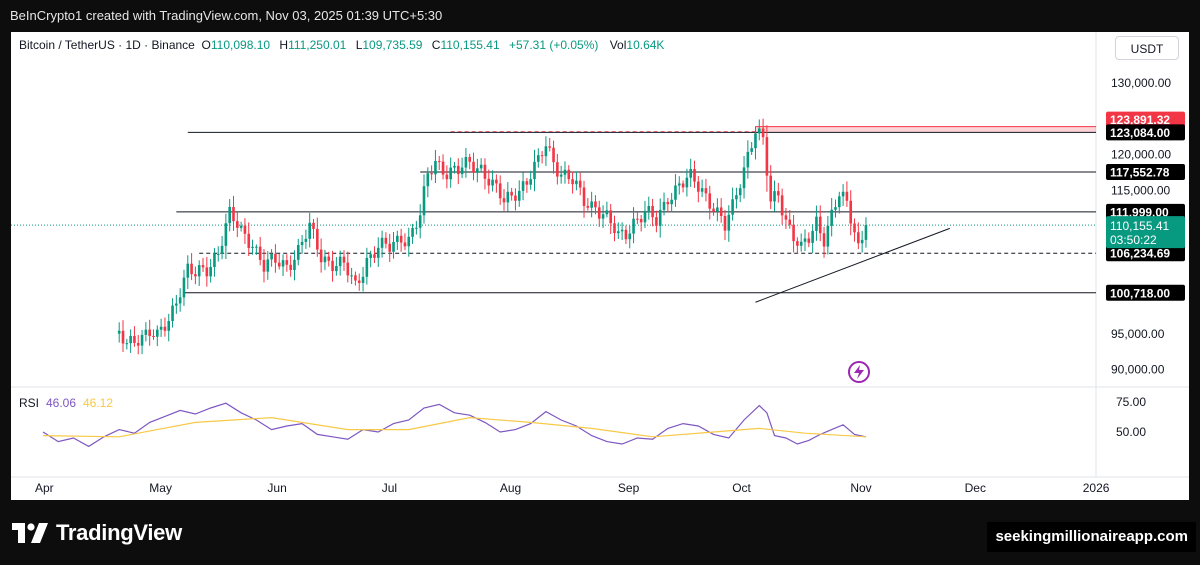 The height and width of the screenshot is (565, 1200). What do you see at coordinates (44, 488) in the screenshot?
I see `time-tick-label: Apr` at bounding box center [44, 488].